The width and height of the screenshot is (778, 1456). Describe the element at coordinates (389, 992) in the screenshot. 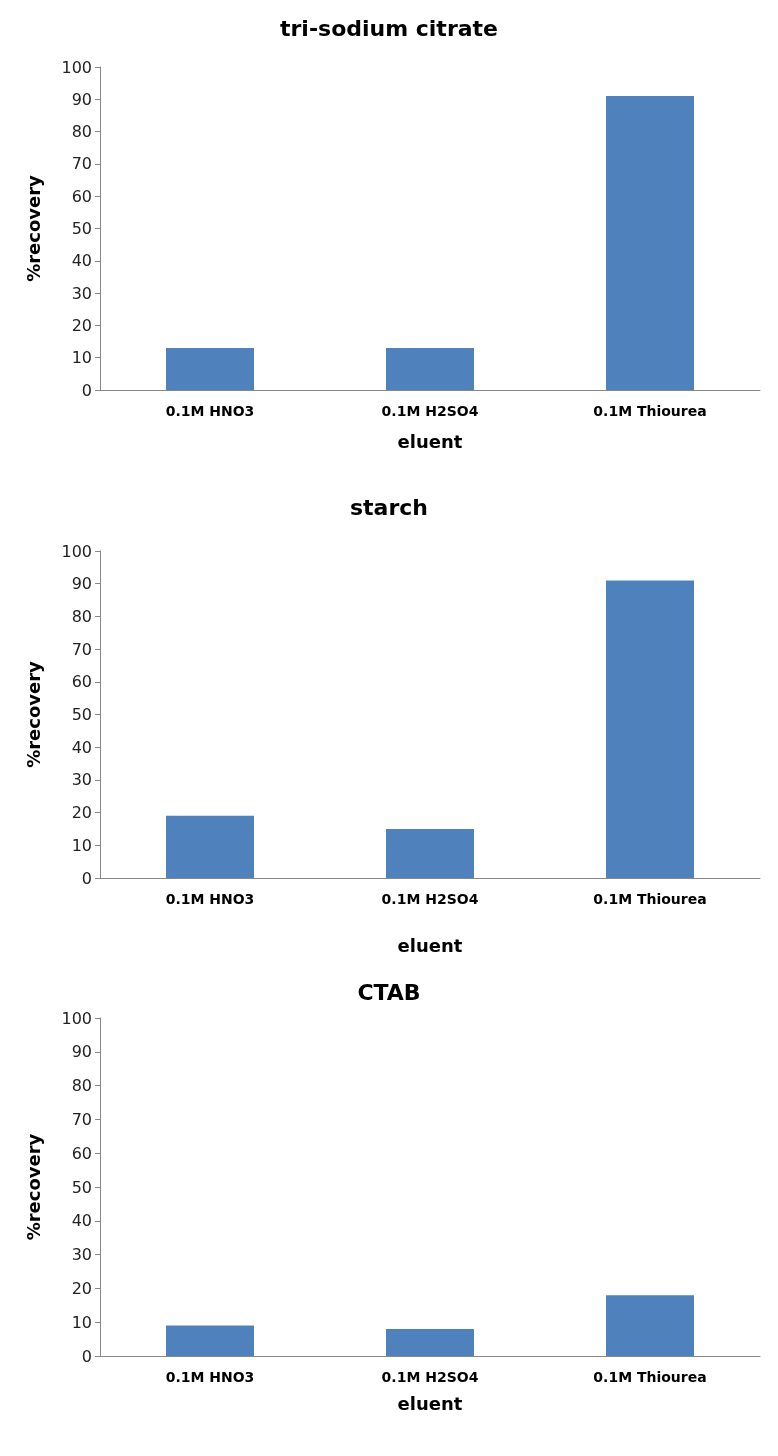

I see `chart-title: CTAB` at that location.